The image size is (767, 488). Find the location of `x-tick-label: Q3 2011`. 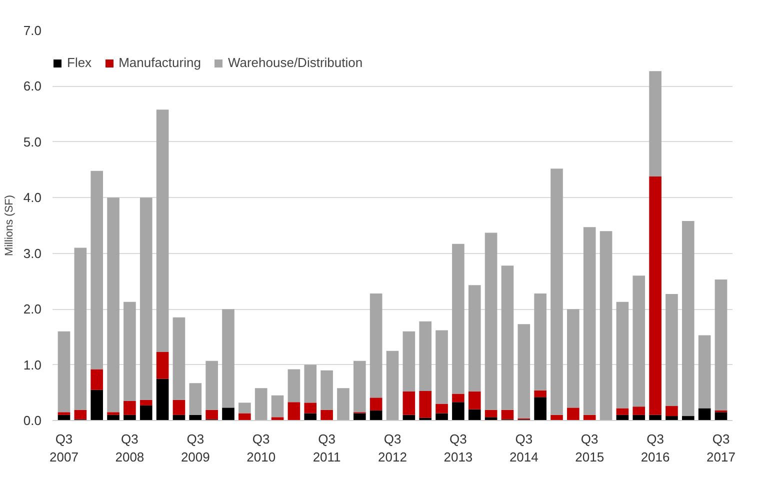

x-tick-label: Q3 2011 is located at coordinates (326, 448).